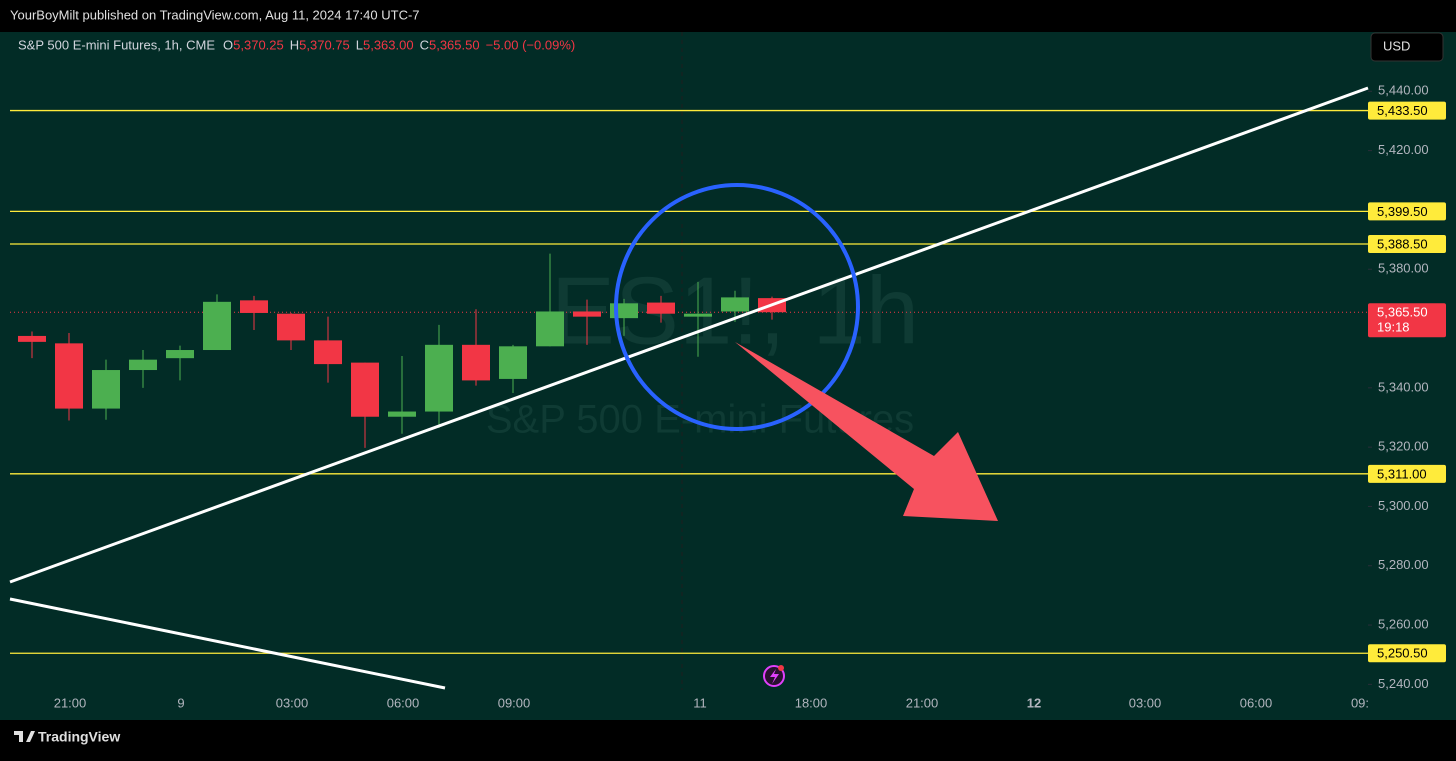  I want to click on countdown-label: 19:18, so click(1393, 327).